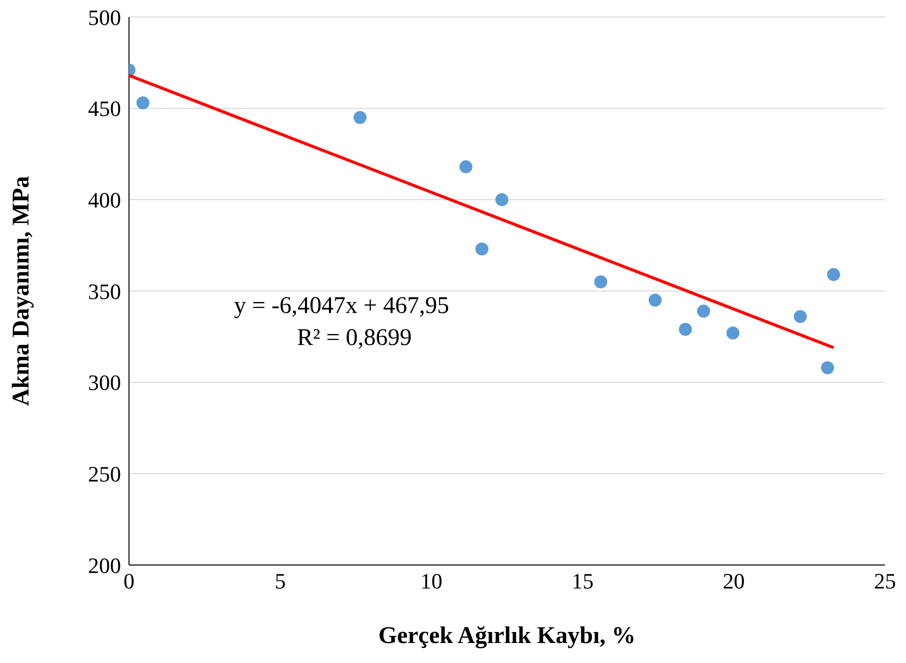 This screenshot has width=906, height=663. What do you see at coordinates (104, 383) in the screenshot?
I see `y-tick-label: 300` at bounding box center [104, 383].